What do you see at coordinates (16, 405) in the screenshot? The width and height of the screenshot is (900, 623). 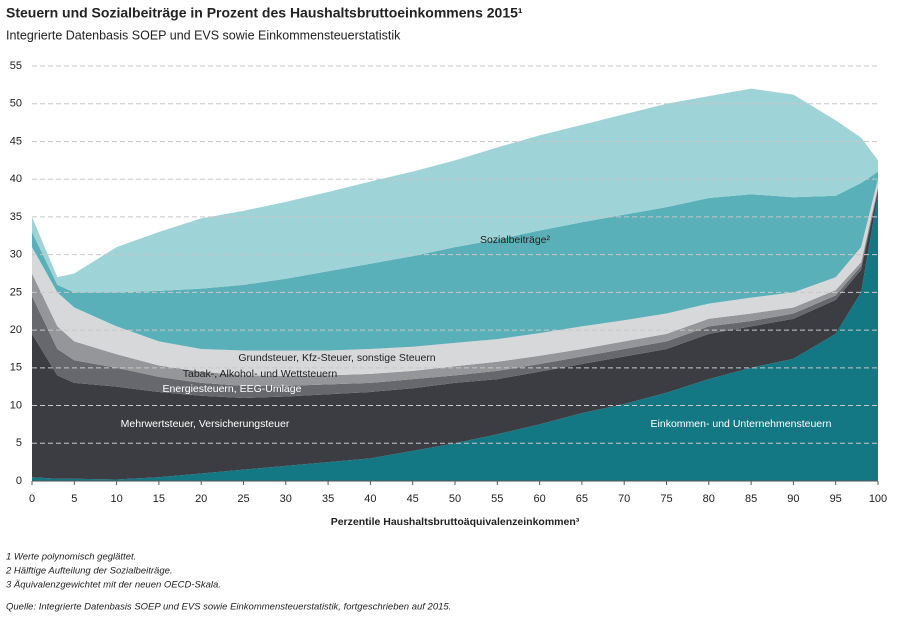 I see `y-tick-label: 10` at bounding box center [16, 405].